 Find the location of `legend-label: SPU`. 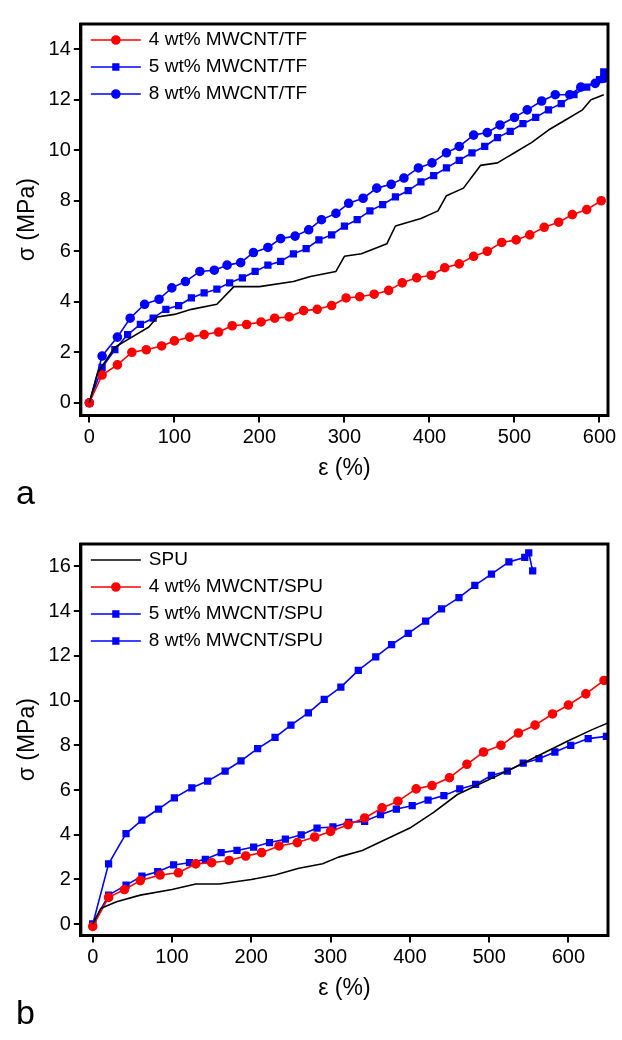

legend-label: SPU is located at coordinates (168, 559).